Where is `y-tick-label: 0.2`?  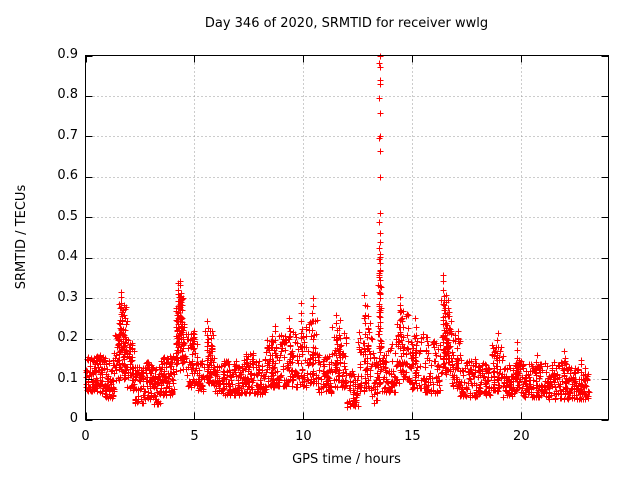 y-tick-label: 0.2 is located at coordinates (67, 338).